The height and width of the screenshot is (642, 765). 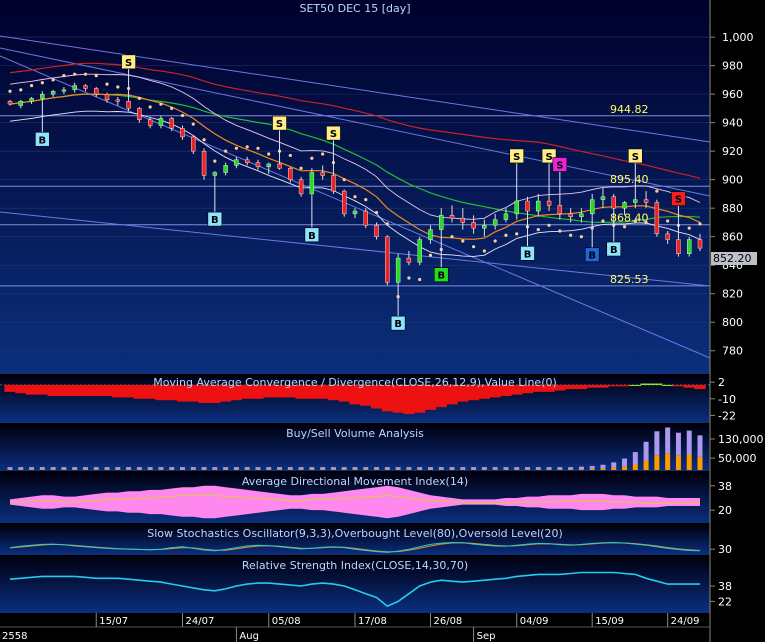 I want to click on rsi-panel, so click(x=355, y=585).